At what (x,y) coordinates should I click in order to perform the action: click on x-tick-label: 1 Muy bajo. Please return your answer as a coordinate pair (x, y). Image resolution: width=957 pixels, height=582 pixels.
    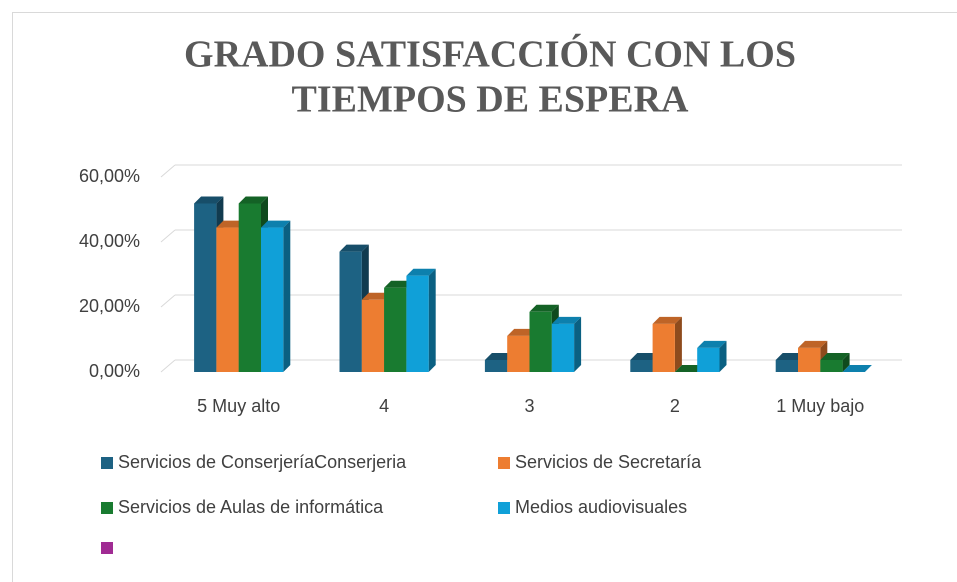
    Looking at the image, I should click on (820, 406).